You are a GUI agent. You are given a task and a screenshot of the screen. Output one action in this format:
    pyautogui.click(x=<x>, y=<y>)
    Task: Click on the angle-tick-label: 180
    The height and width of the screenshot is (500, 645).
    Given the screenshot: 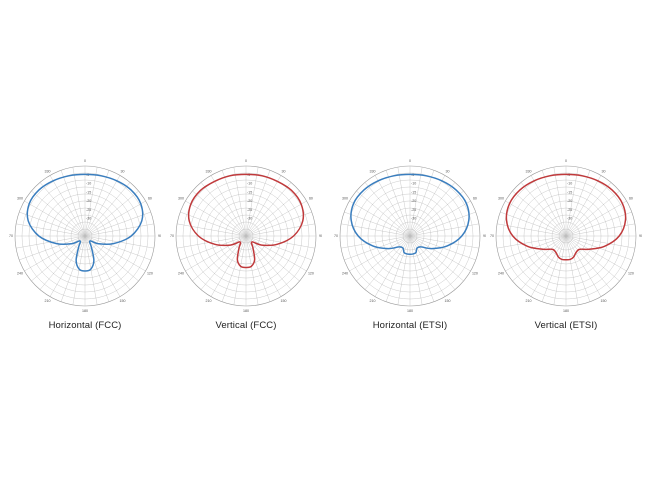 What is the action you would take?
    pyautogui.click(x=246, y=311)
    